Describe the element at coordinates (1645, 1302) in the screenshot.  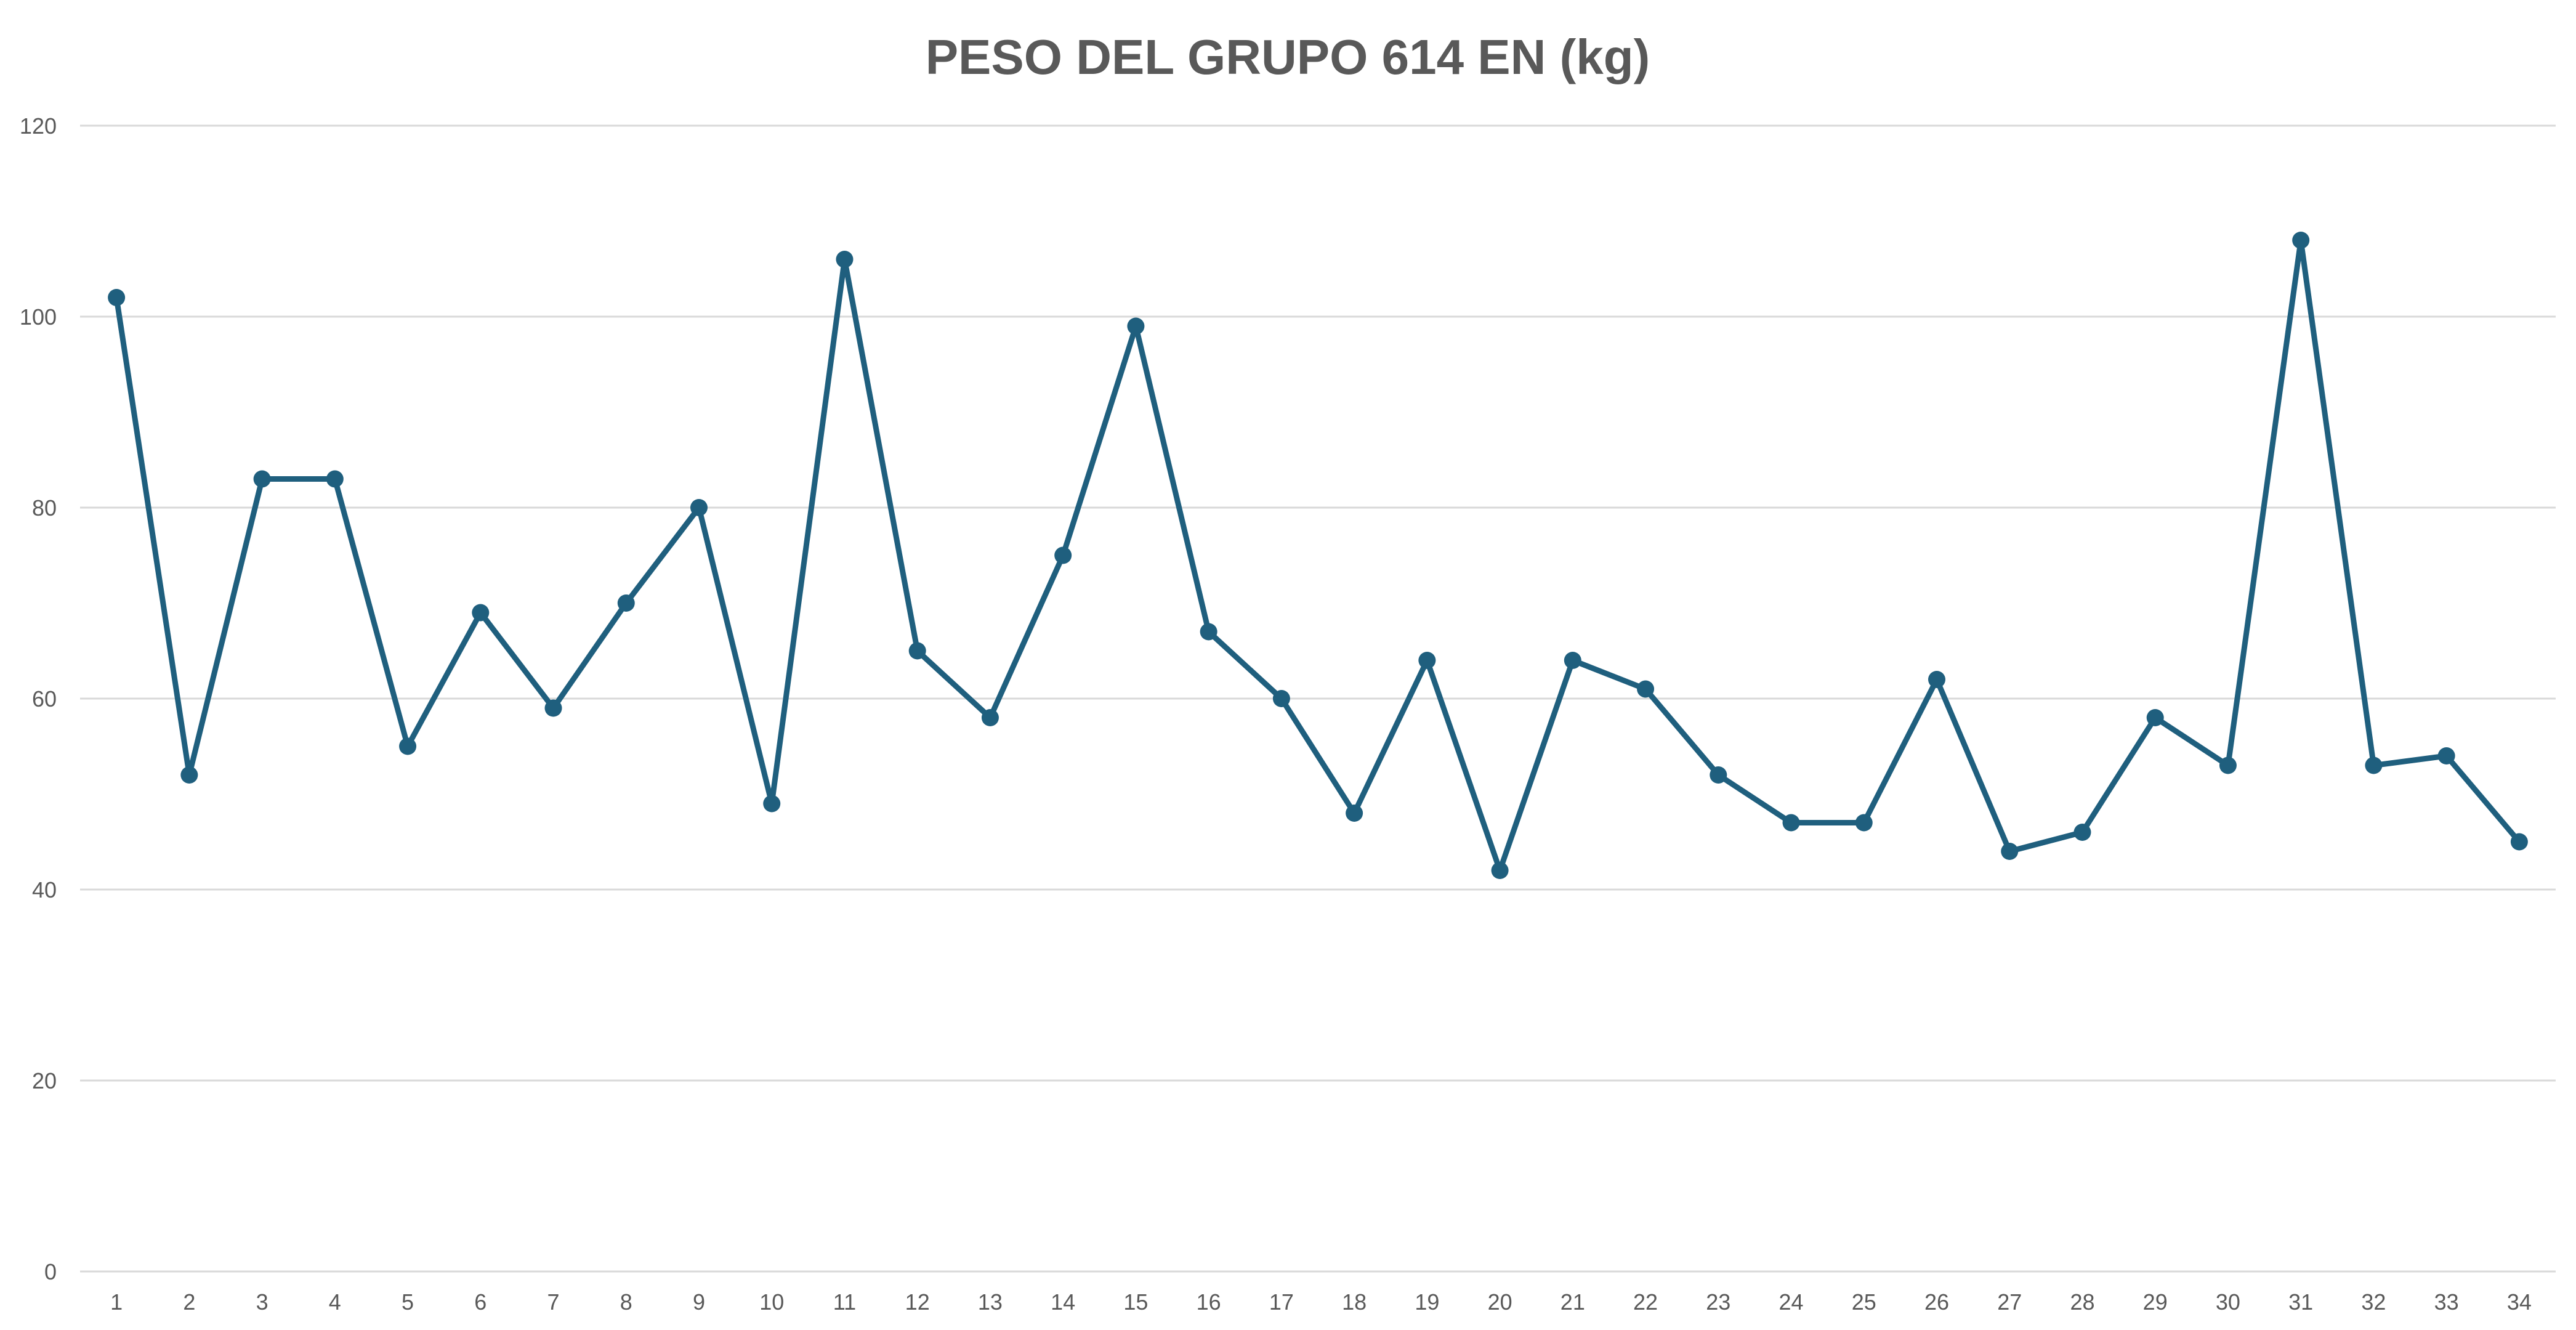
I see `x-tick-label: 22` at that location.